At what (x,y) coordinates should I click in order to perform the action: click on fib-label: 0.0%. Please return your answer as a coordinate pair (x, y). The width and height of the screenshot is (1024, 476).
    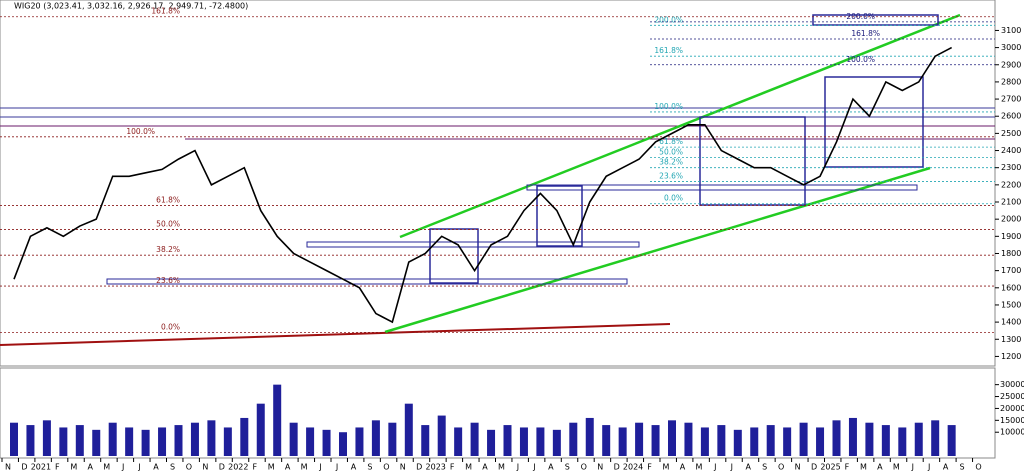
    Looking at the image, I should click on (170, 326).